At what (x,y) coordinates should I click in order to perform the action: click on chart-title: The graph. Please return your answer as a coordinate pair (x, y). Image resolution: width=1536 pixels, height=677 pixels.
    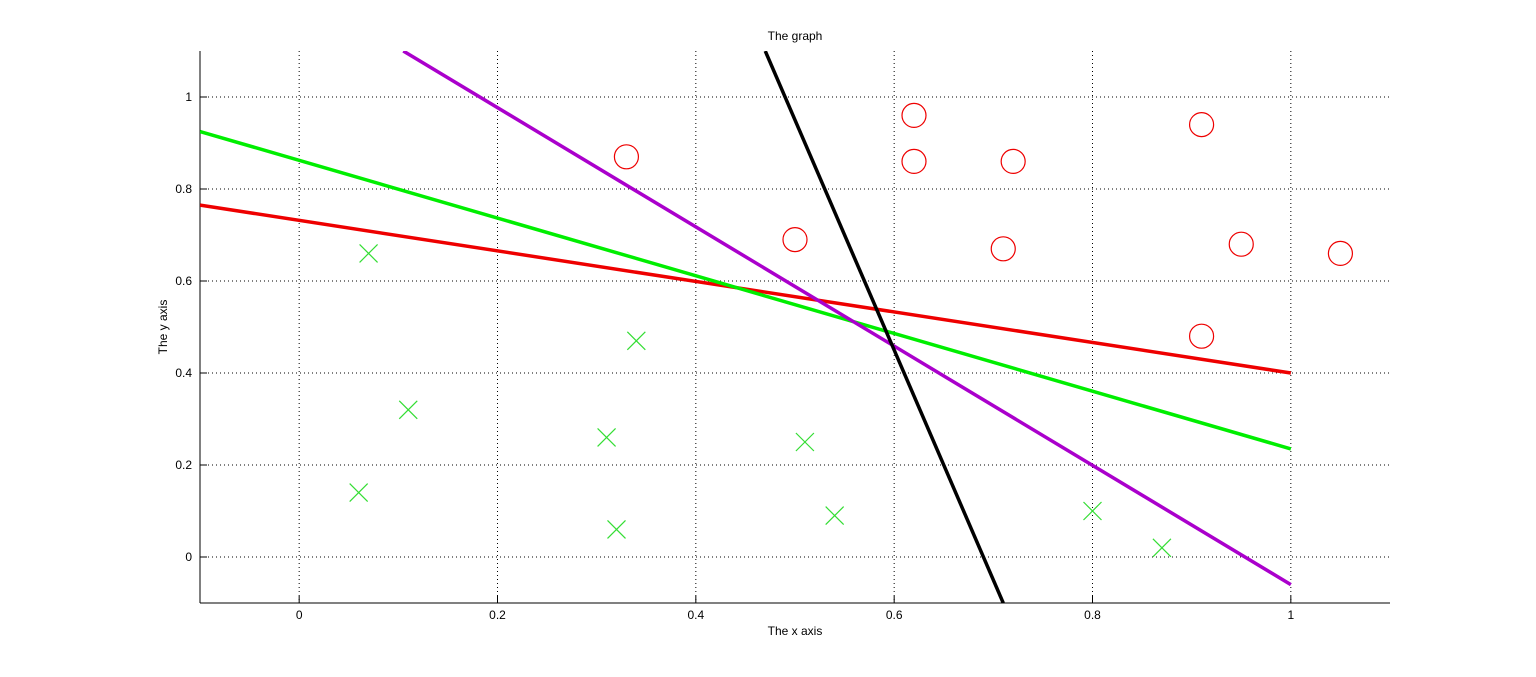
    Looking at the image, I should click on (795, 36).